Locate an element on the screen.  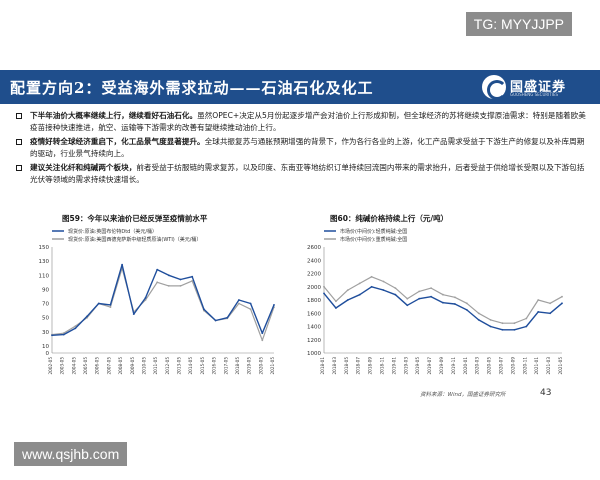
y-tick-label: 30 is located at coordinates (45, 333).